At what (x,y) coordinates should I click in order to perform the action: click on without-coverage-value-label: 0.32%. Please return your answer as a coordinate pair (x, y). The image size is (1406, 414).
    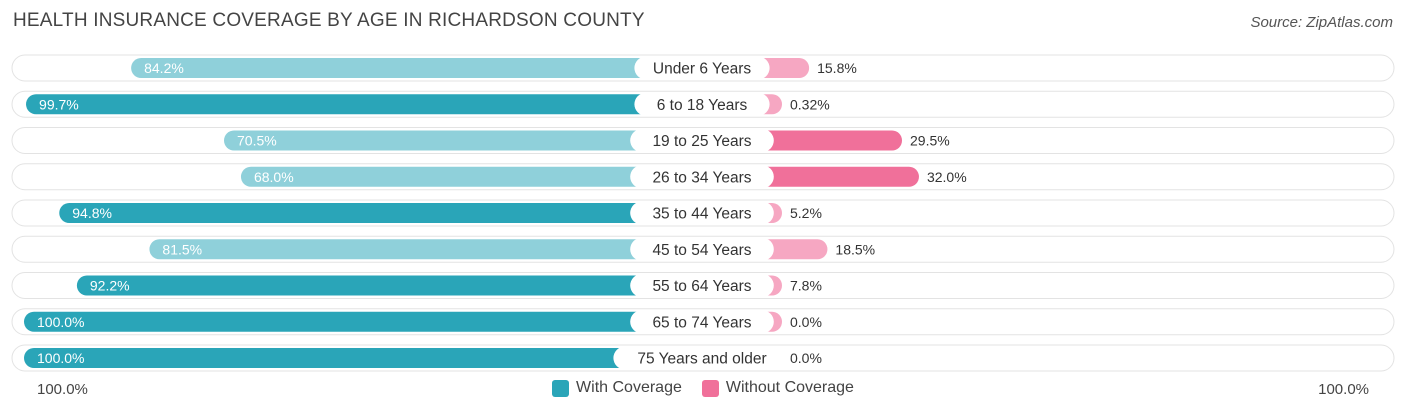
    Looking at the image, I should click on (810, 104).